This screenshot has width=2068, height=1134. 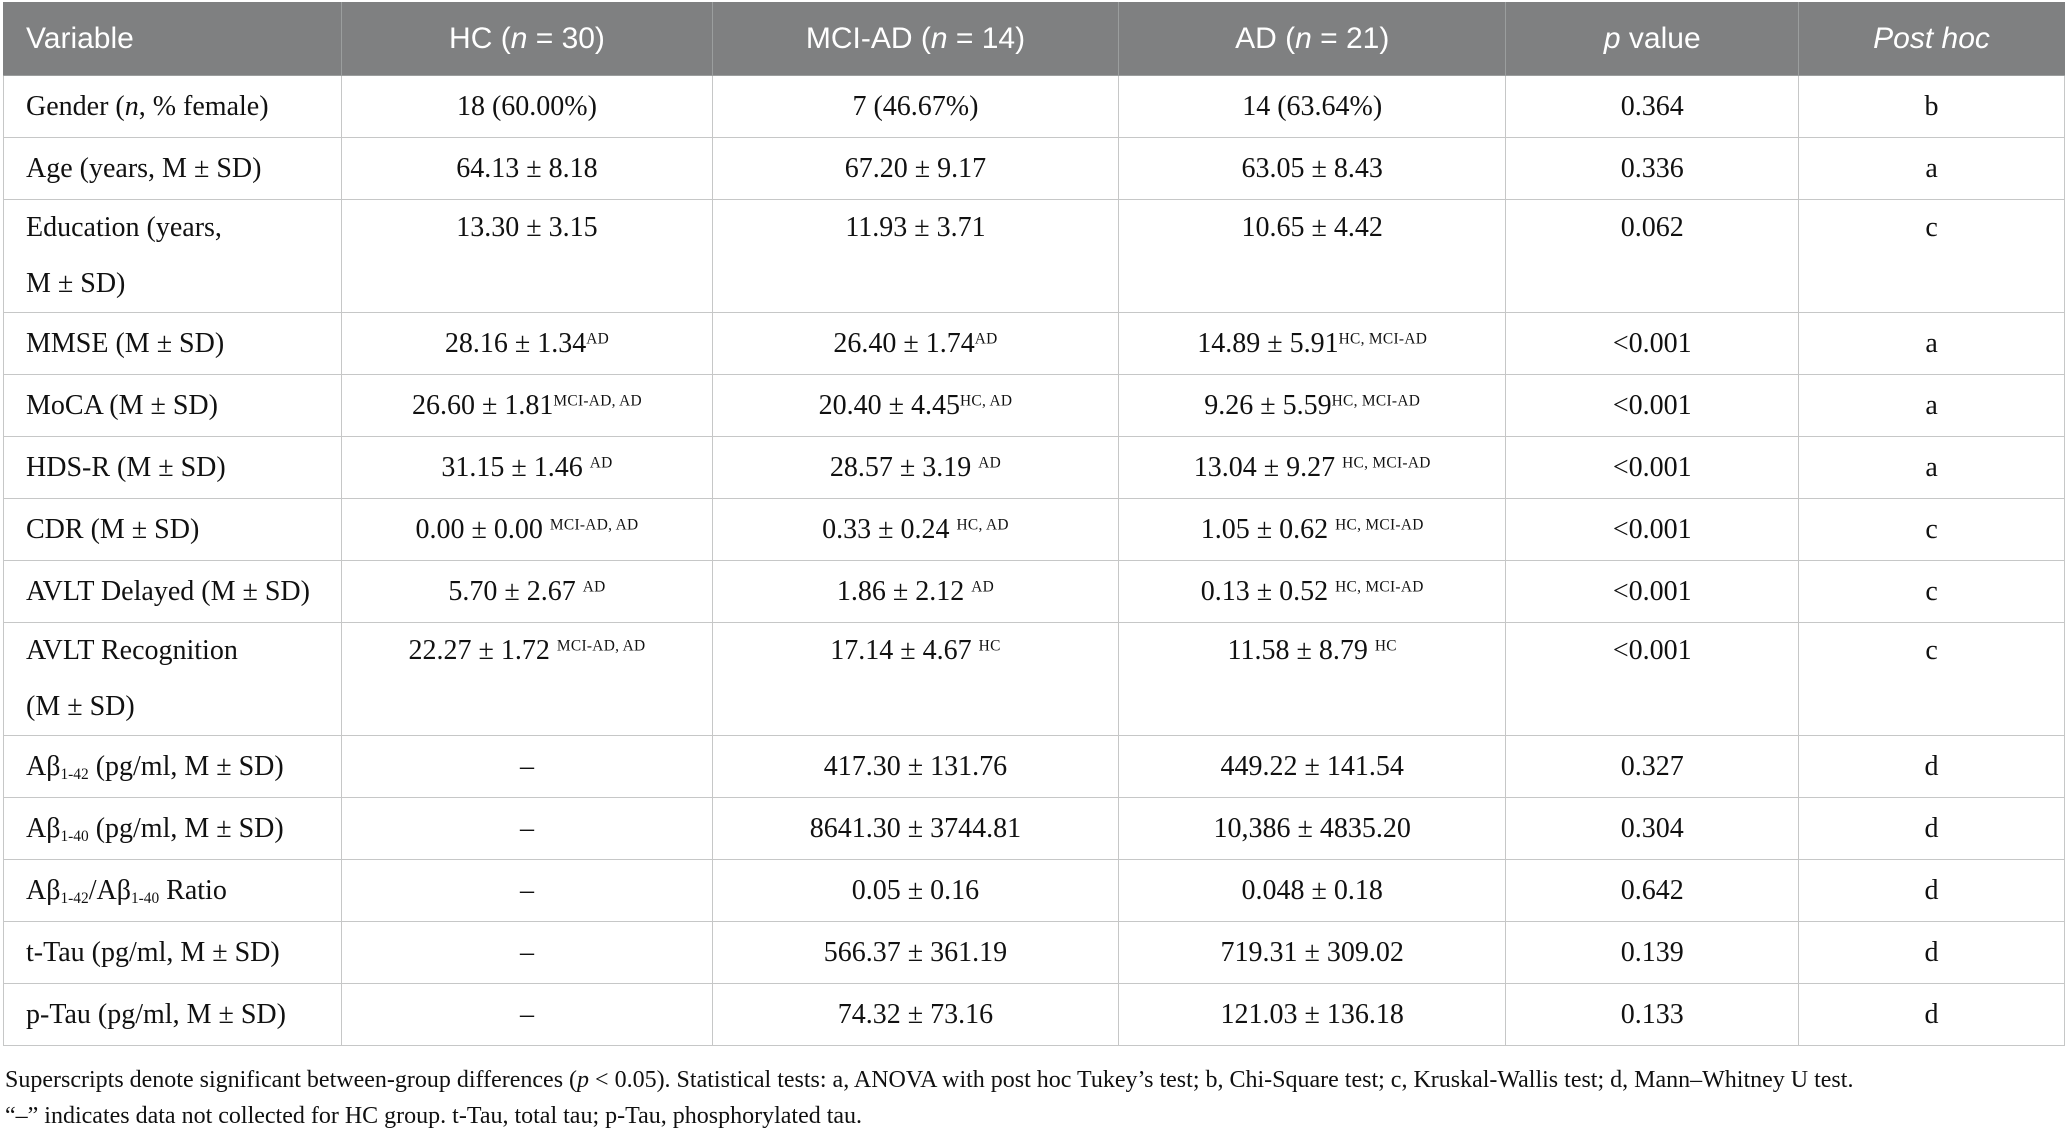 I want to click on cell-variable: MMSE (M ± SD), so click(x=172, y=343).